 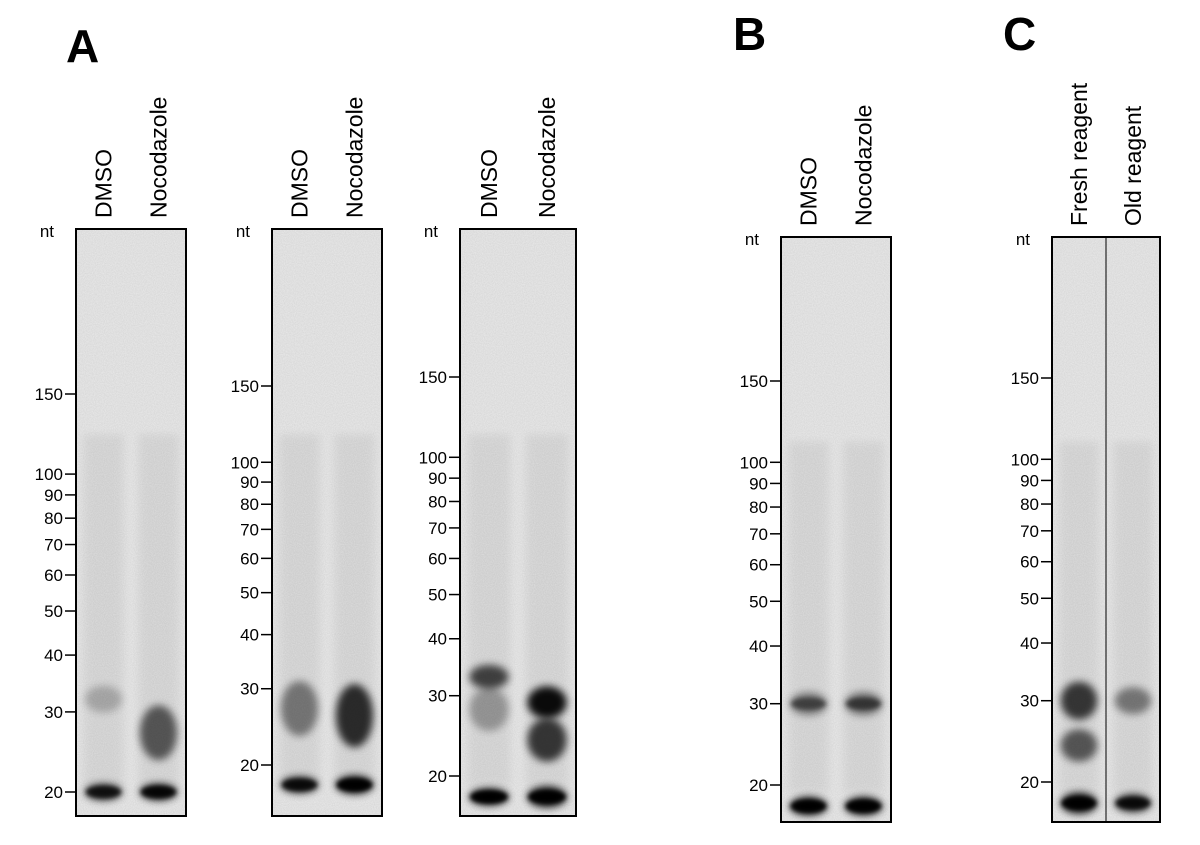 What do you see at coordinates (1079, 154) in the screenshot?
I see `lane-label: Fresh reagent` at bounding box center [1079, 154].